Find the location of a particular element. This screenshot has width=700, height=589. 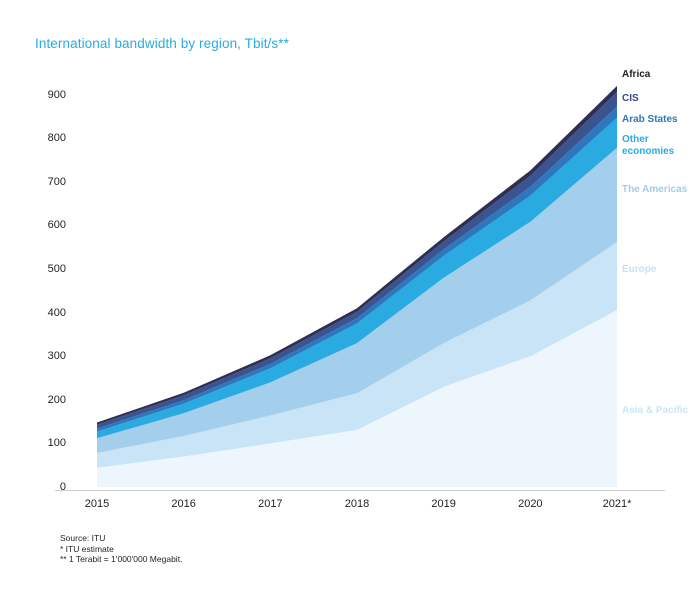

legend-the-americas: The Americas is located at coordinates (655, 189).